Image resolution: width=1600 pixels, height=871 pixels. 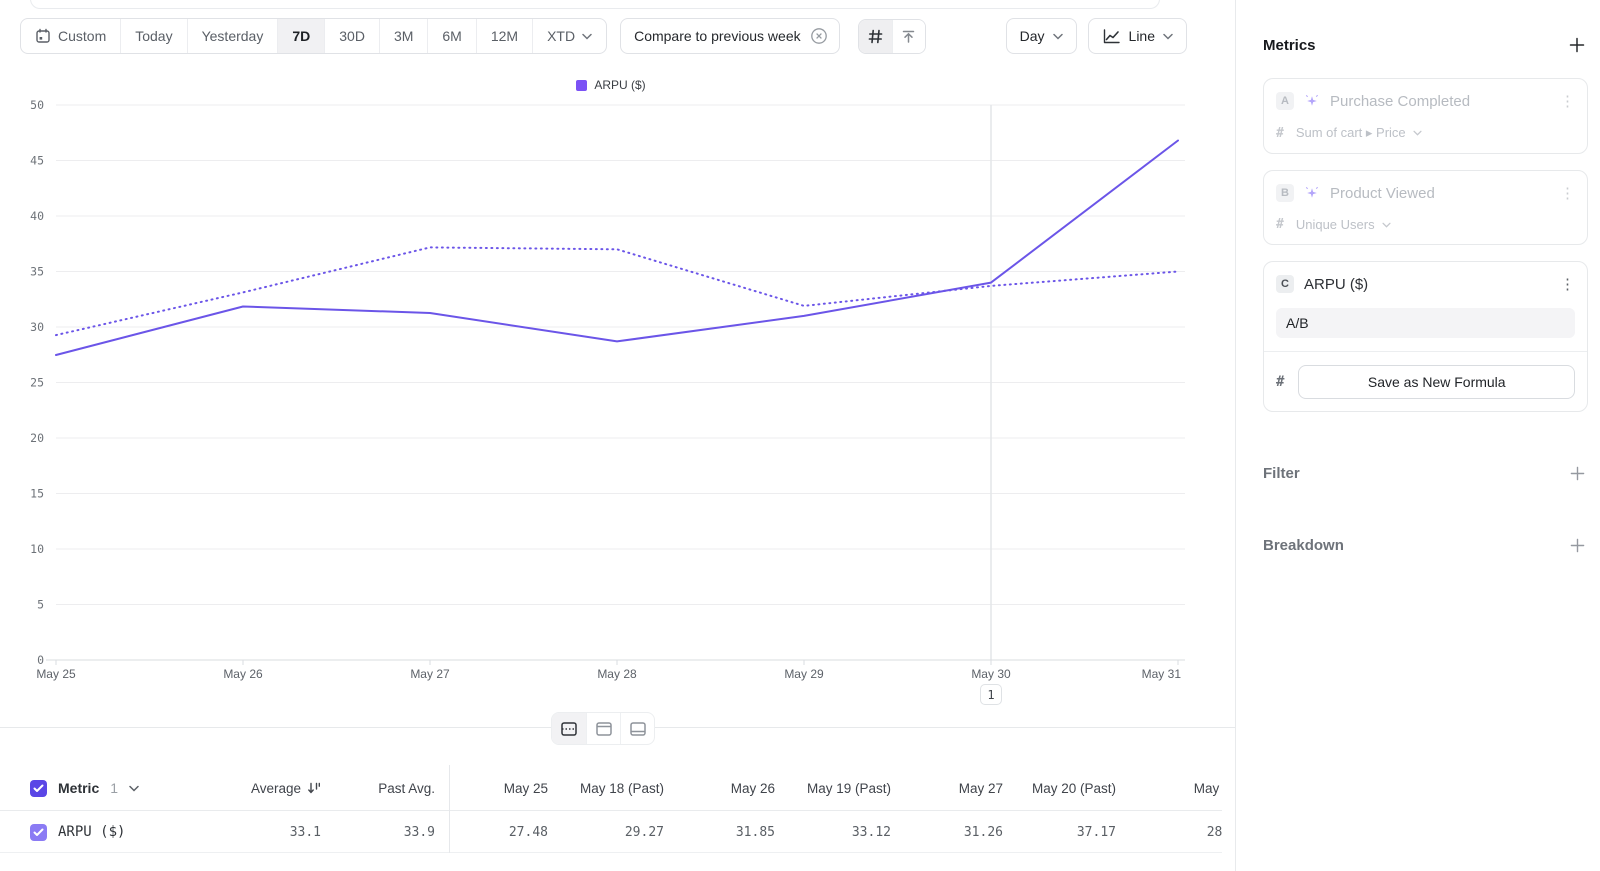 What do you see at coordinates (37, 327) in the screenshot?
I see `svg-text: 30` at bounding box center [37, 327].